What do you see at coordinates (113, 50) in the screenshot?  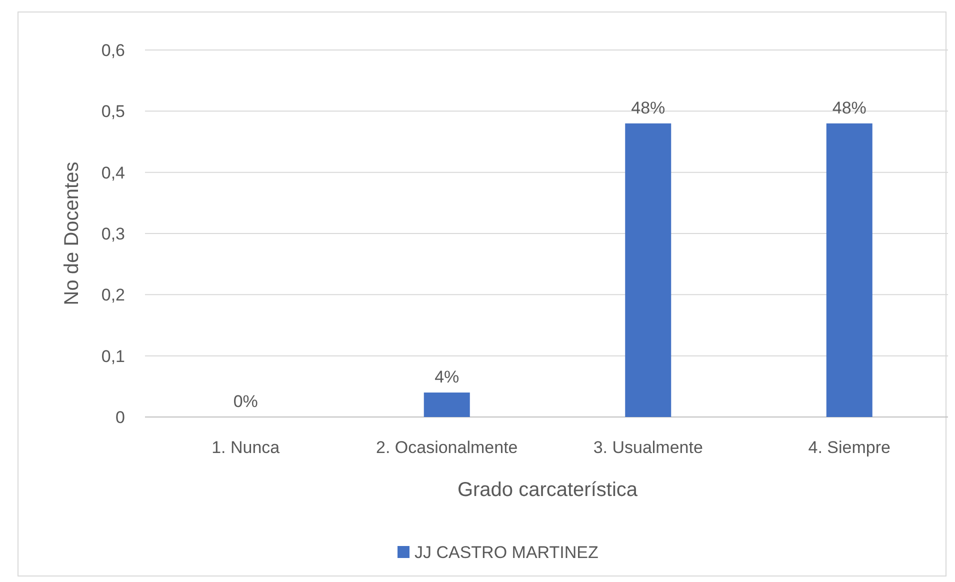 I see `y-tick-label: 0,6` at bounding box center [113, 50].